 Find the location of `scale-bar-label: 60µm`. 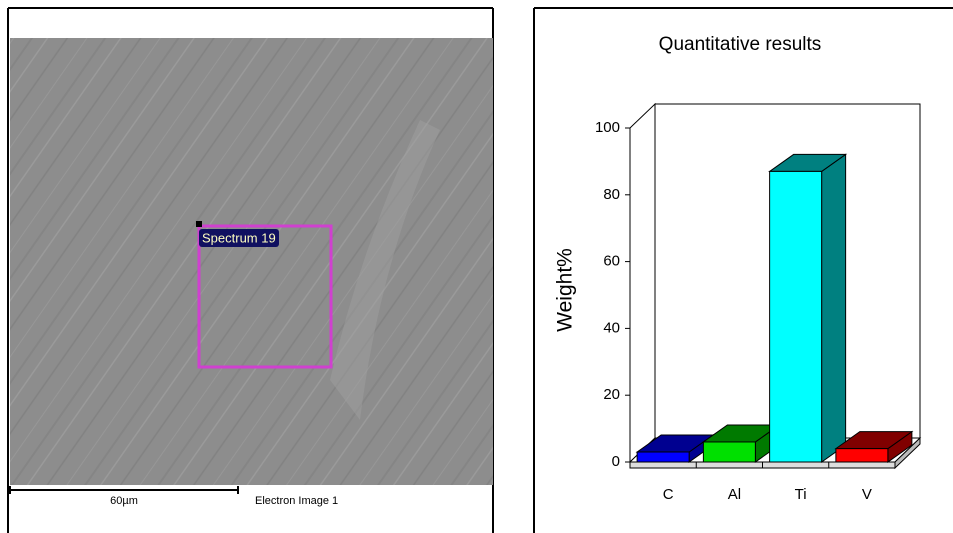

scale-bar-label: 60µm is located at coordinates (124, 501).